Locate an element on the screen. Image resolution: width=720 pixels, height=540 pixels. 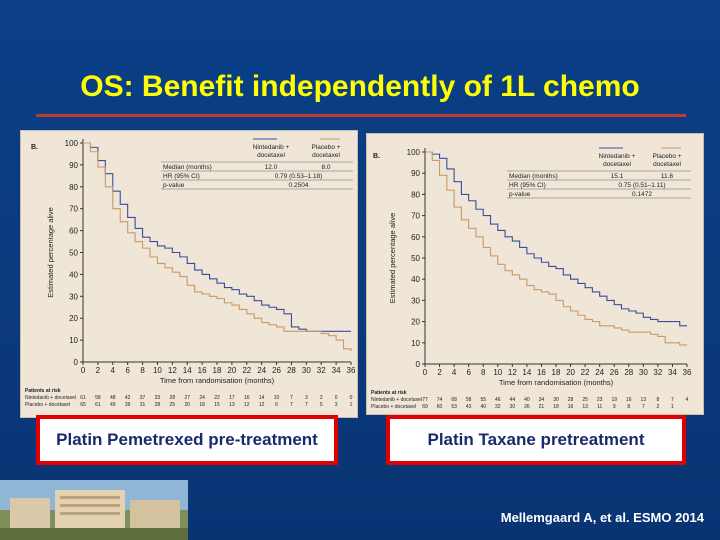
at-risk-value: 65 is located at coordinates (83, 405).